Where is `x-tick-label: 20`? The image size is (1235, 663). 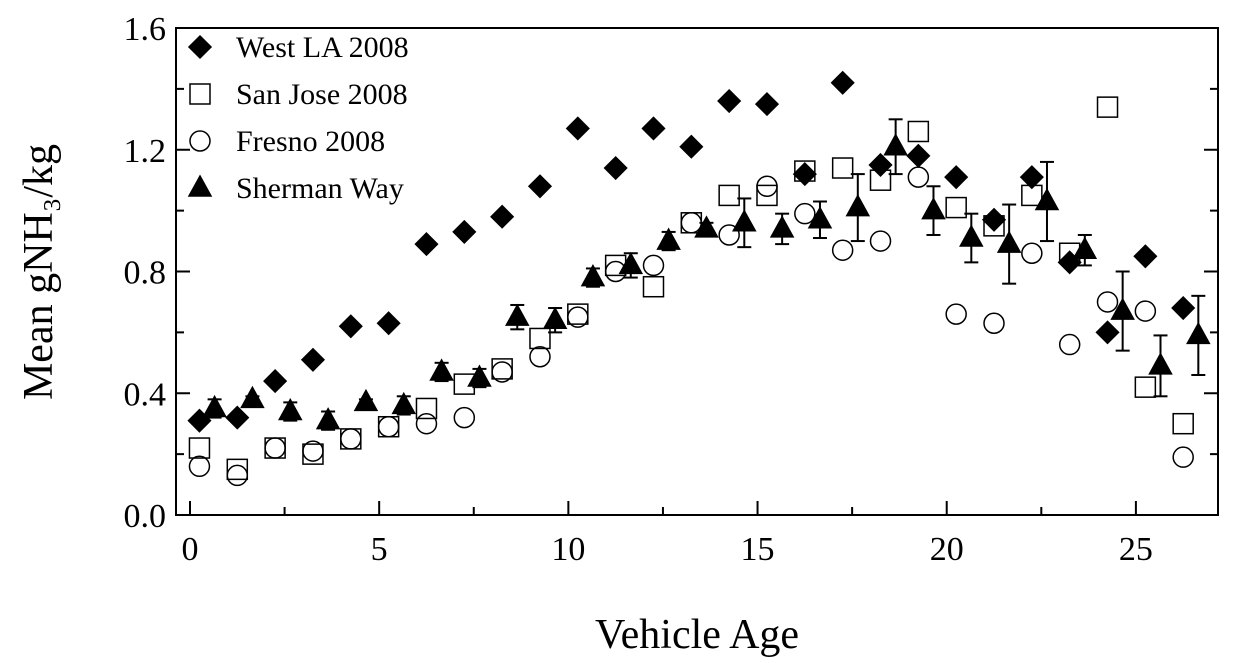
x-tick-label: 20 is located at coordinates (947, 549).